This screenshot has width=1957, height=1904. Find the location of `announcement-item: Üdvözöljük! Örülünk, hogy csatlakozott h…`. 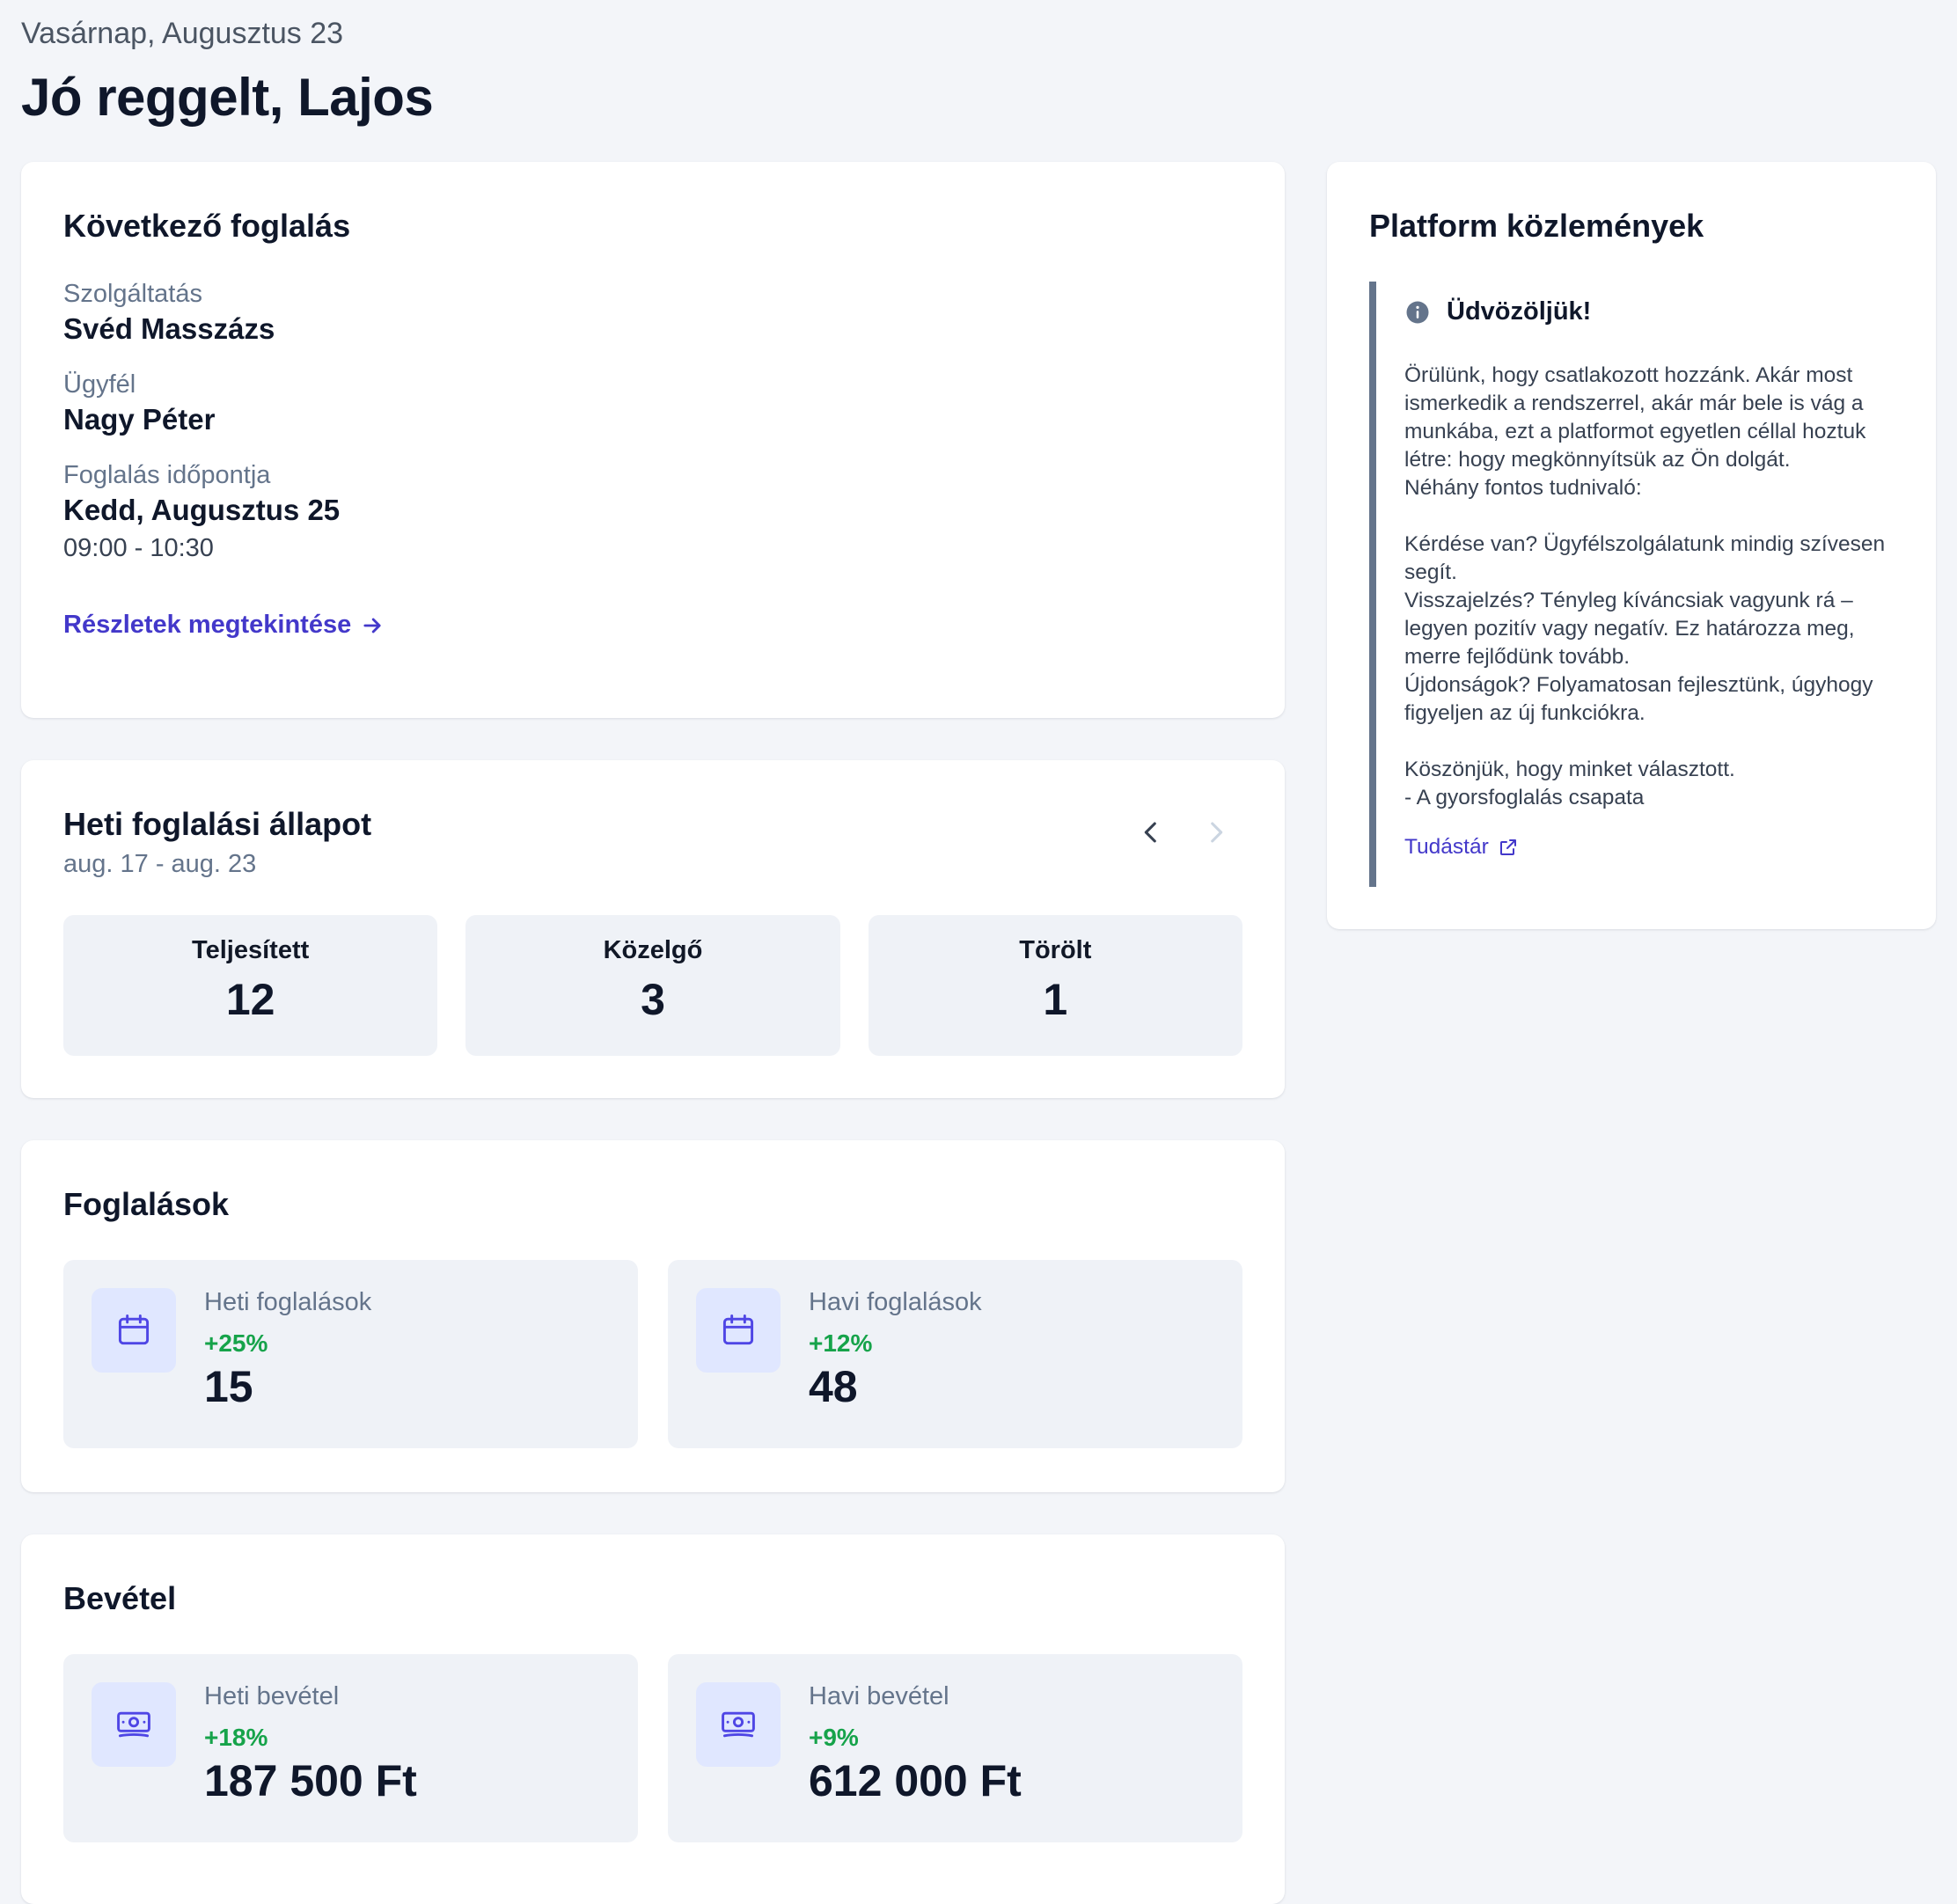

announcement-item: Üdvözöljük! Örülünk, hogy csatlakozott h… is located at coordinates (1635, 584).